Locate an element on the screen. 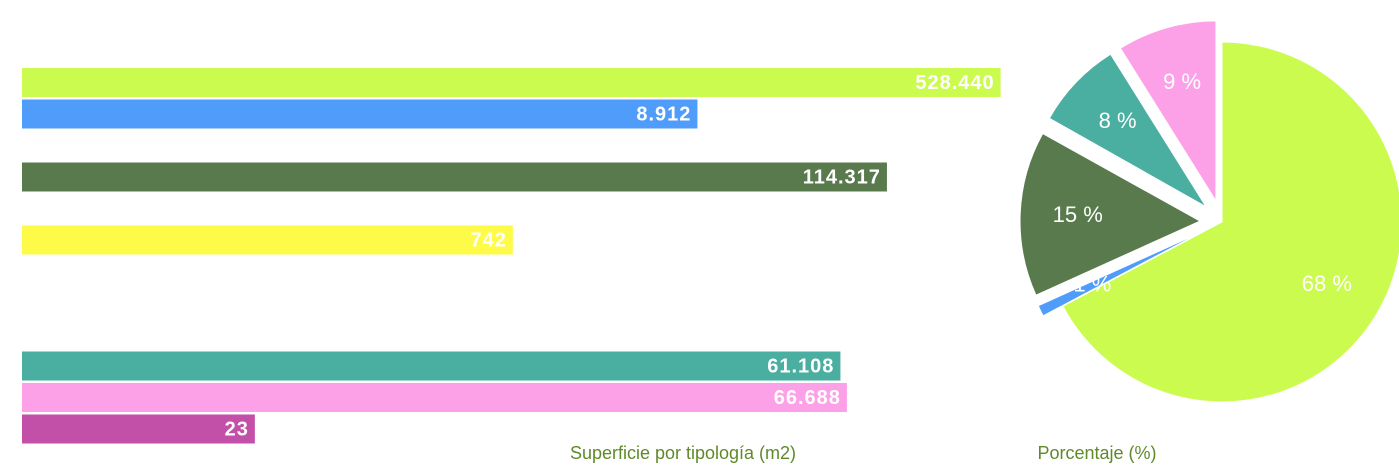  bar-value-label: 23 is located at coordinates (237, 429).